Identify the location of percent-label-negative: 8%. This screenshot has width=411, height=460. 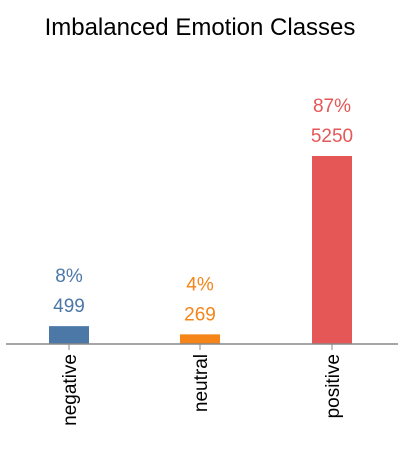
(69, 276).